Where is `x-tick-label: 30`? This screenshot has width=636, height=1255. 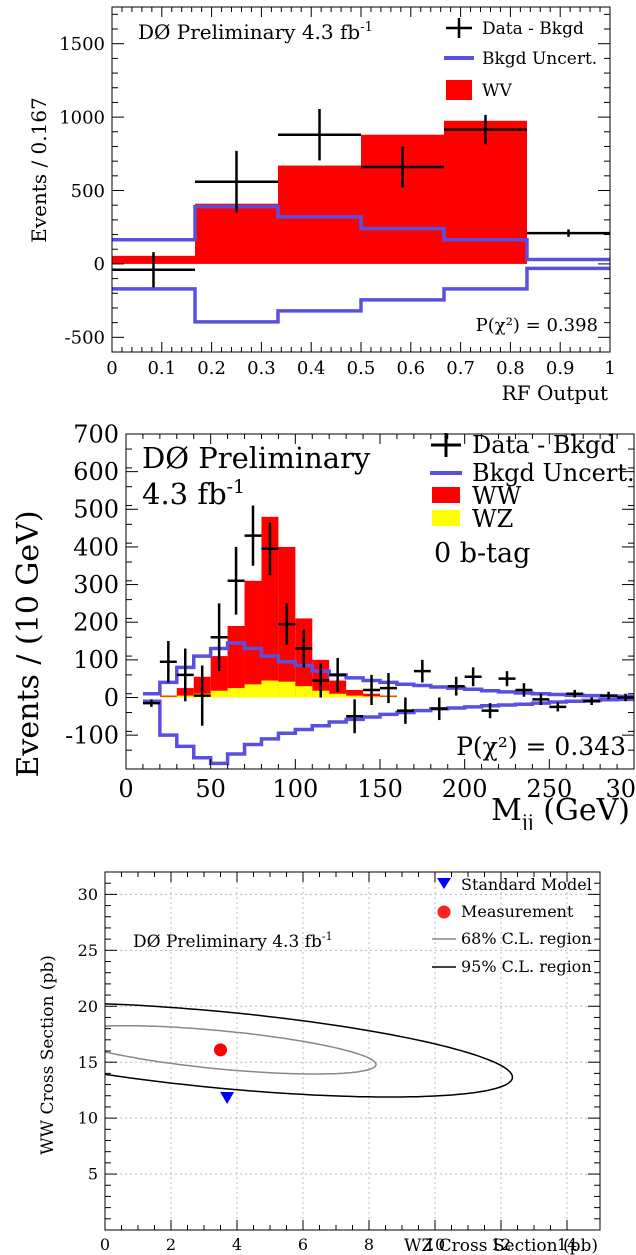 x-tick-label: 30 is located at coordinates (620, 789).